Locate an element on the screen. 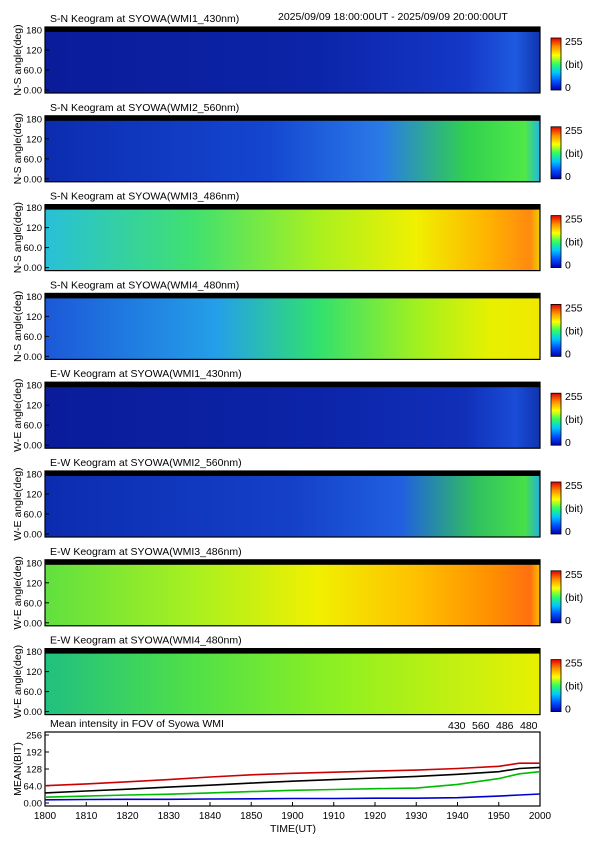  mean-x-axis-label: TIME(UT) is located at coordinates (293, 829).